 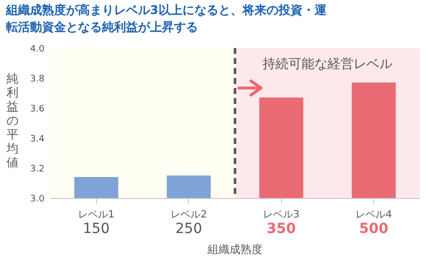 What do you see at coordinates (37, 139) in the screenshot?
I see `y-tick-label: 3.4` at bounding box center [37, 139].